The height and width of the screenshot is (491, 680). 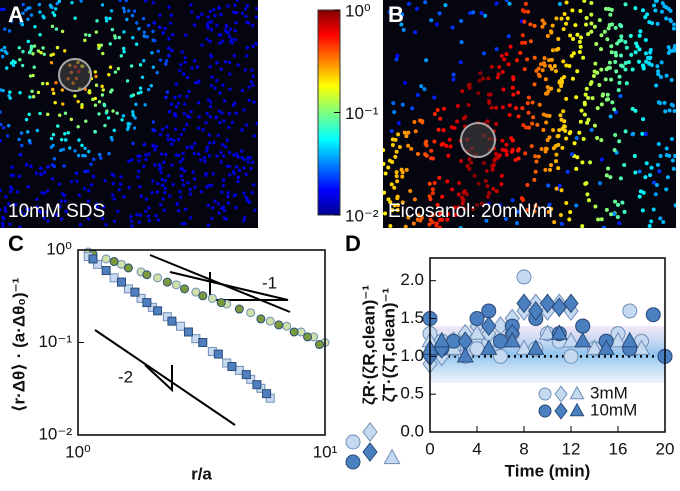 What do you see at coordinates (362, 215) in the screenshot?
I see `colorbar-label: 10⁻²` at bounding box center [362, 215].